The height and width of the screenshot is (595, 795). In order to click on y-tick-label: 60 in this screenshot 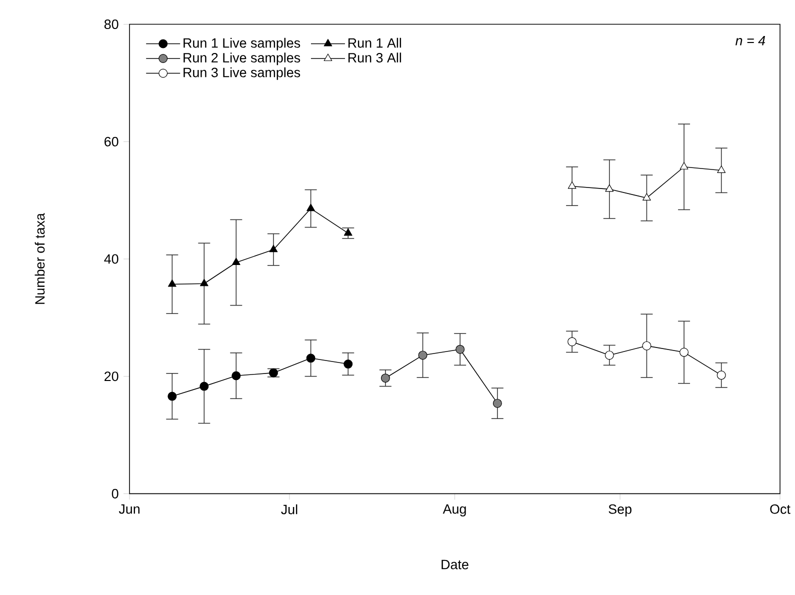, I will do `click(111, 141)`.